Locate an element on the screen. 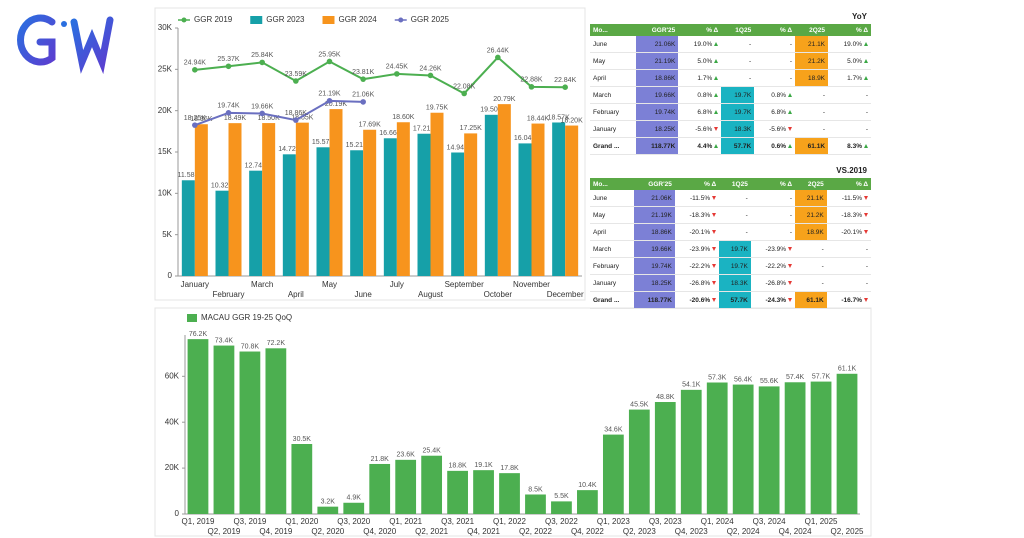 The height and width of the screenshot is (538, 1024). cell: 0.6% is located at coordinates (775, 146).